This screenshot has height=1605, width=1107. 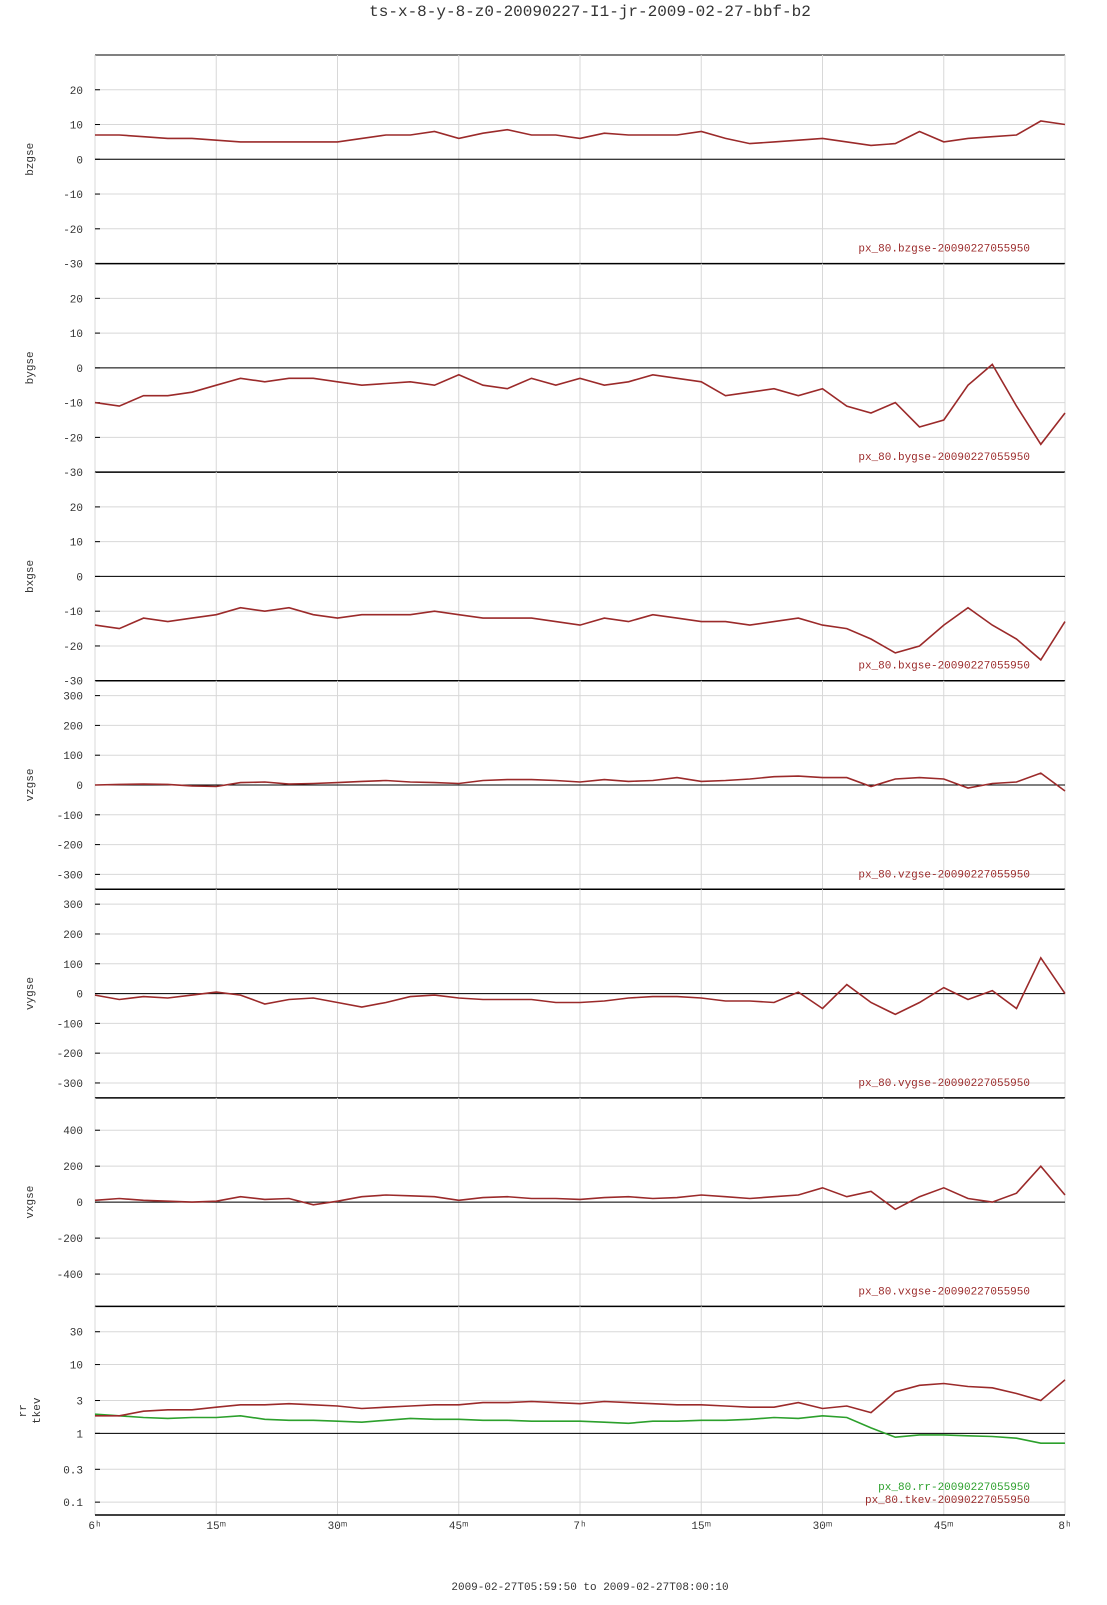 What do you see at coordinates (73, 1504) in the screenshot?
I see `y-tick-label: 0.1` at bounding box center [73, 1504].